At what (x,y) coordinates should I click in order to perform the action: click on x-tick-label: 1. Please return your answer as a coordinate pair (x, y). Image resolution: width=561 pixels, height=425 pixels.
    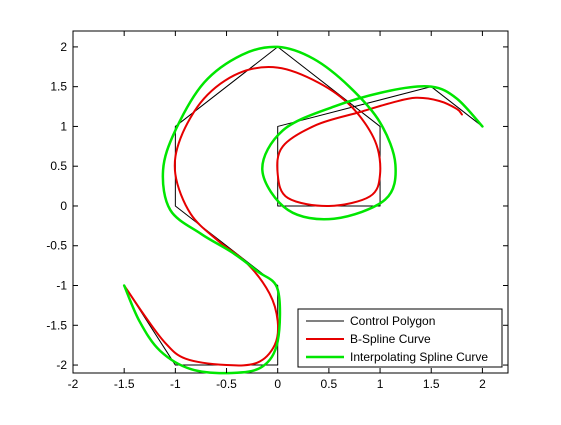
    Looking at the image, I should click on (380, 384).